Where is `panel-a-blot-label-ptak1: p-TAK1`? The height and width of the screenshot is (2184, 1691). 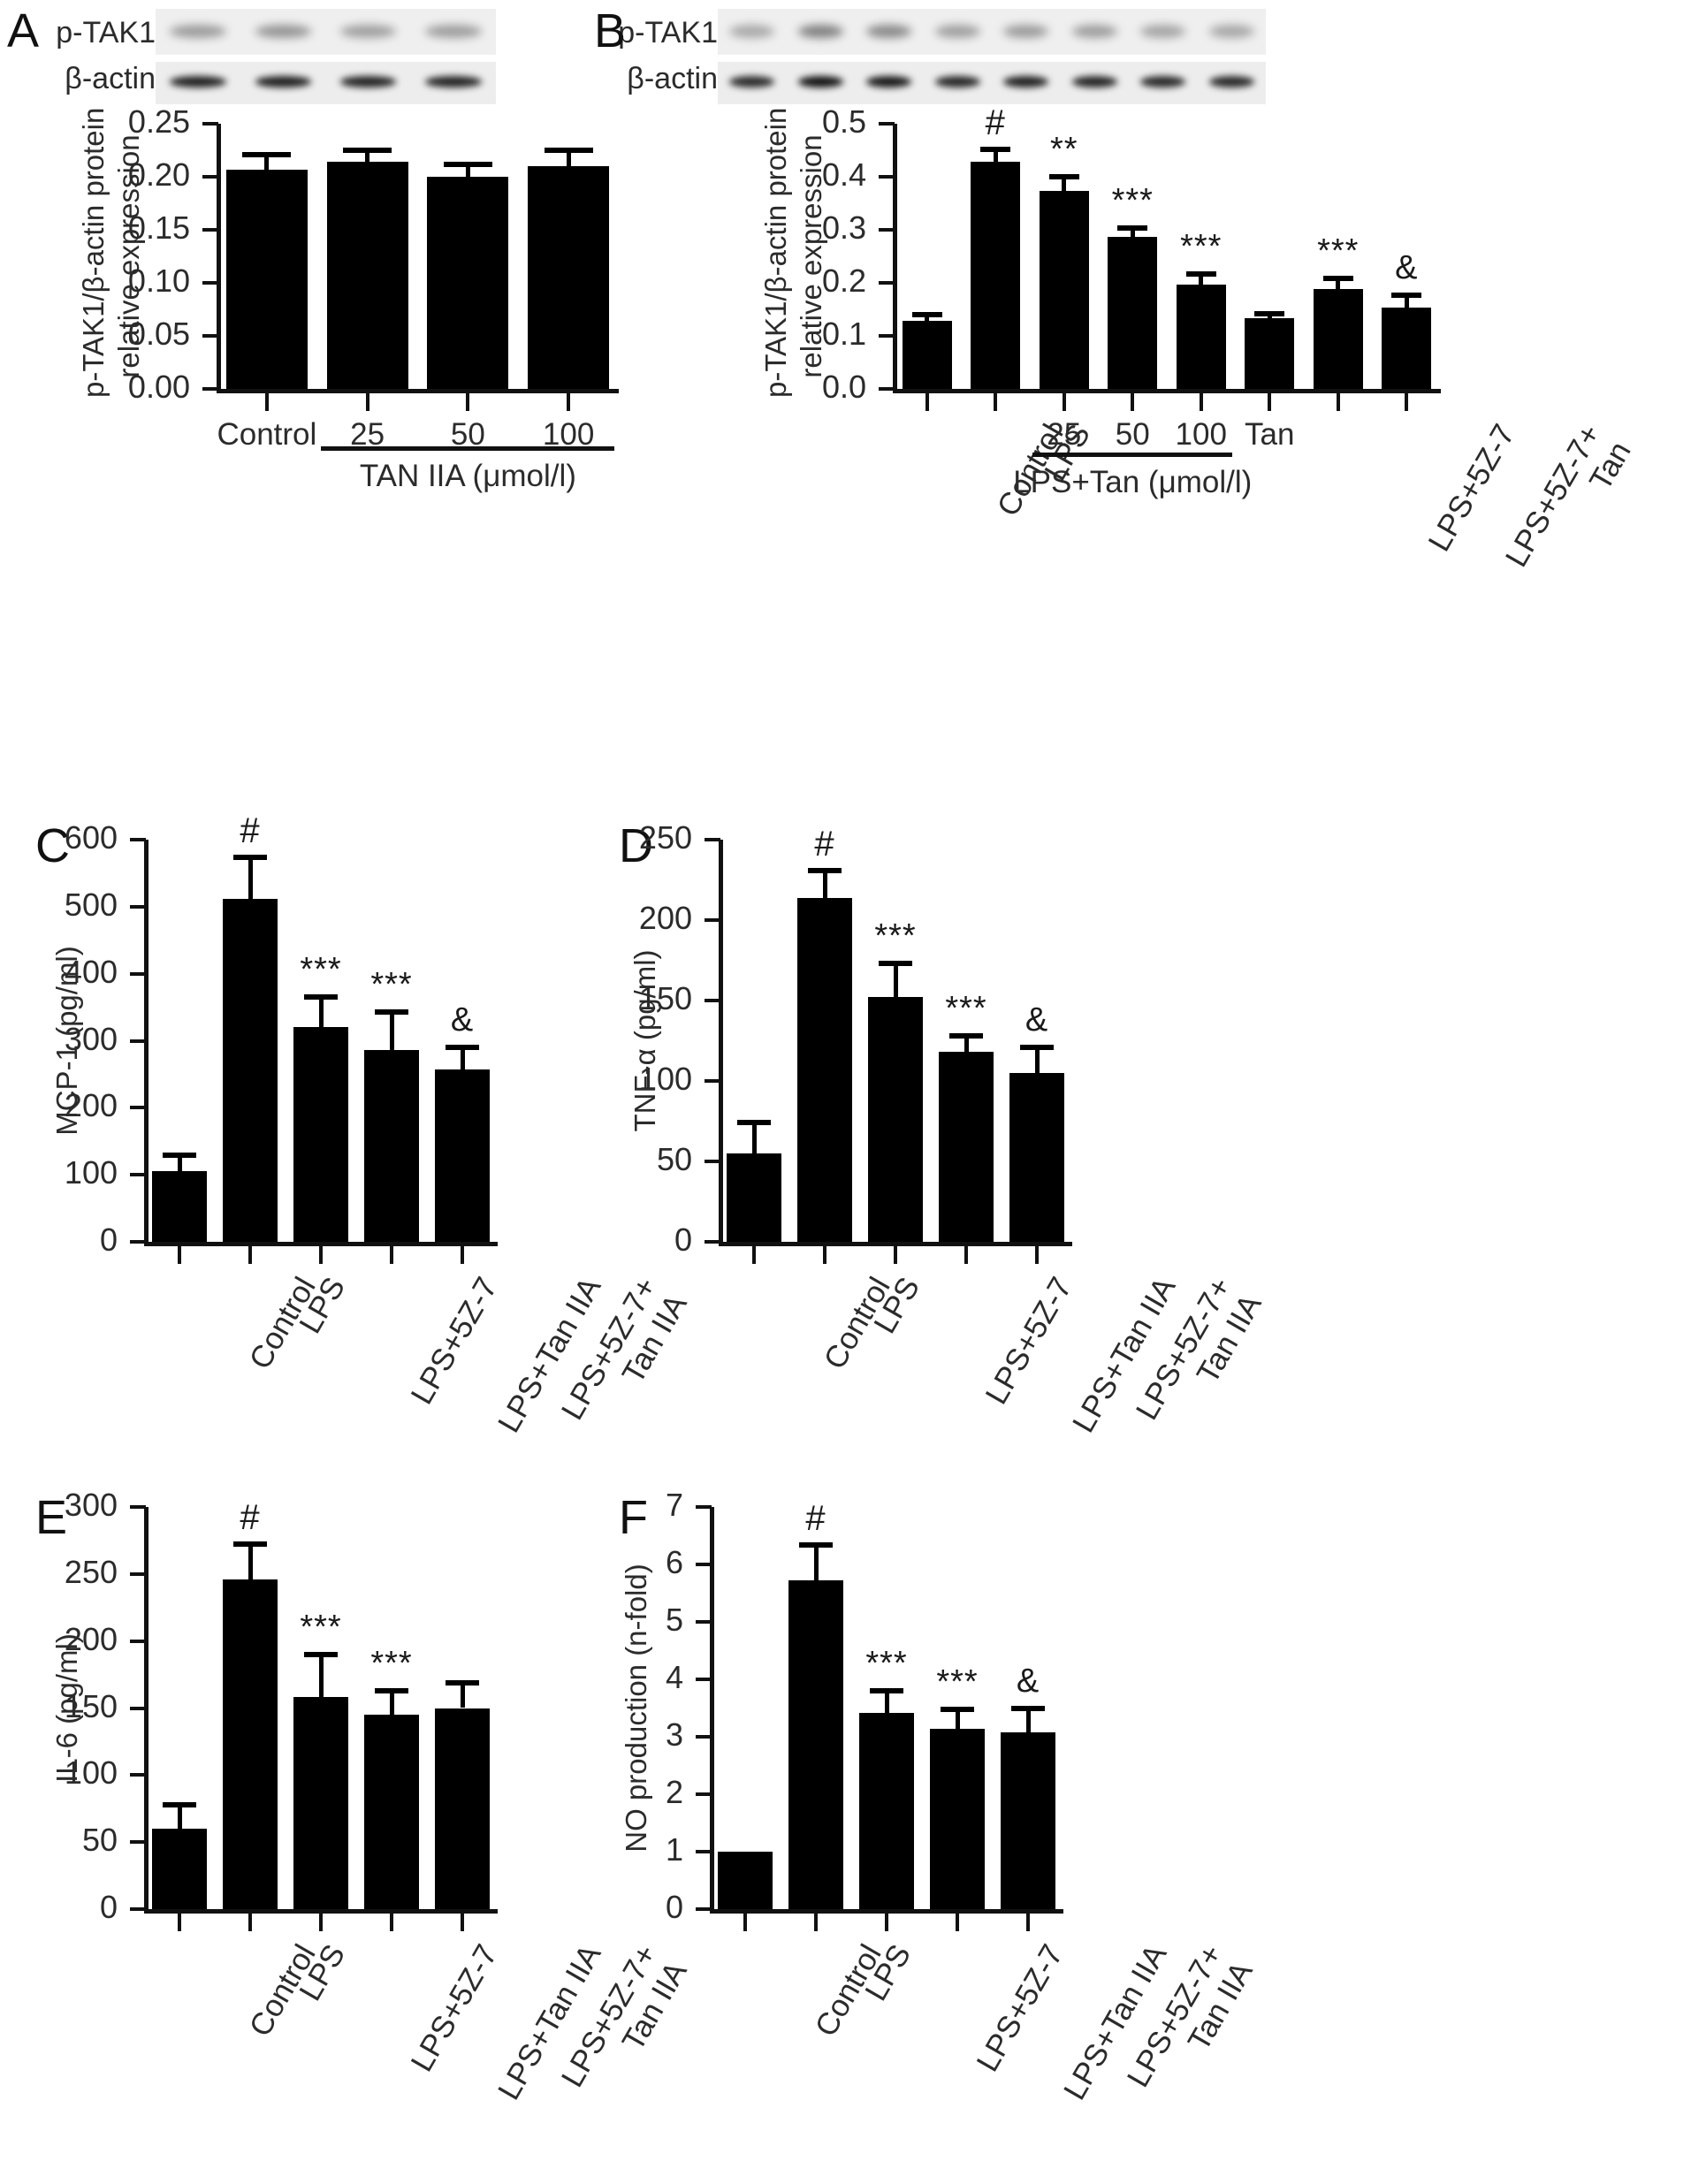
panel-a-blot-label-ptak1: p-TAK1 is located at coordinates (106, 32).